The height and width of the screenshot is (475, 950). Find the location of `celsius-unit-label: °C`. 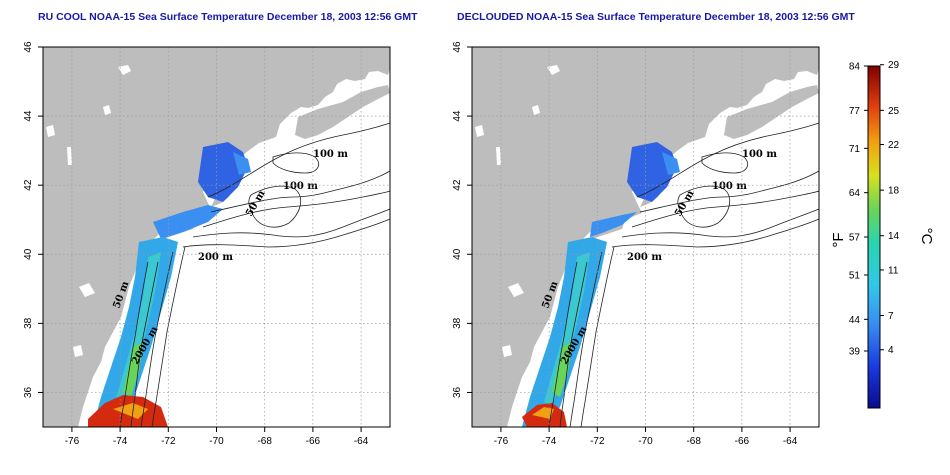

celsius-unit-label: °C is located at coordinates (926, 236).